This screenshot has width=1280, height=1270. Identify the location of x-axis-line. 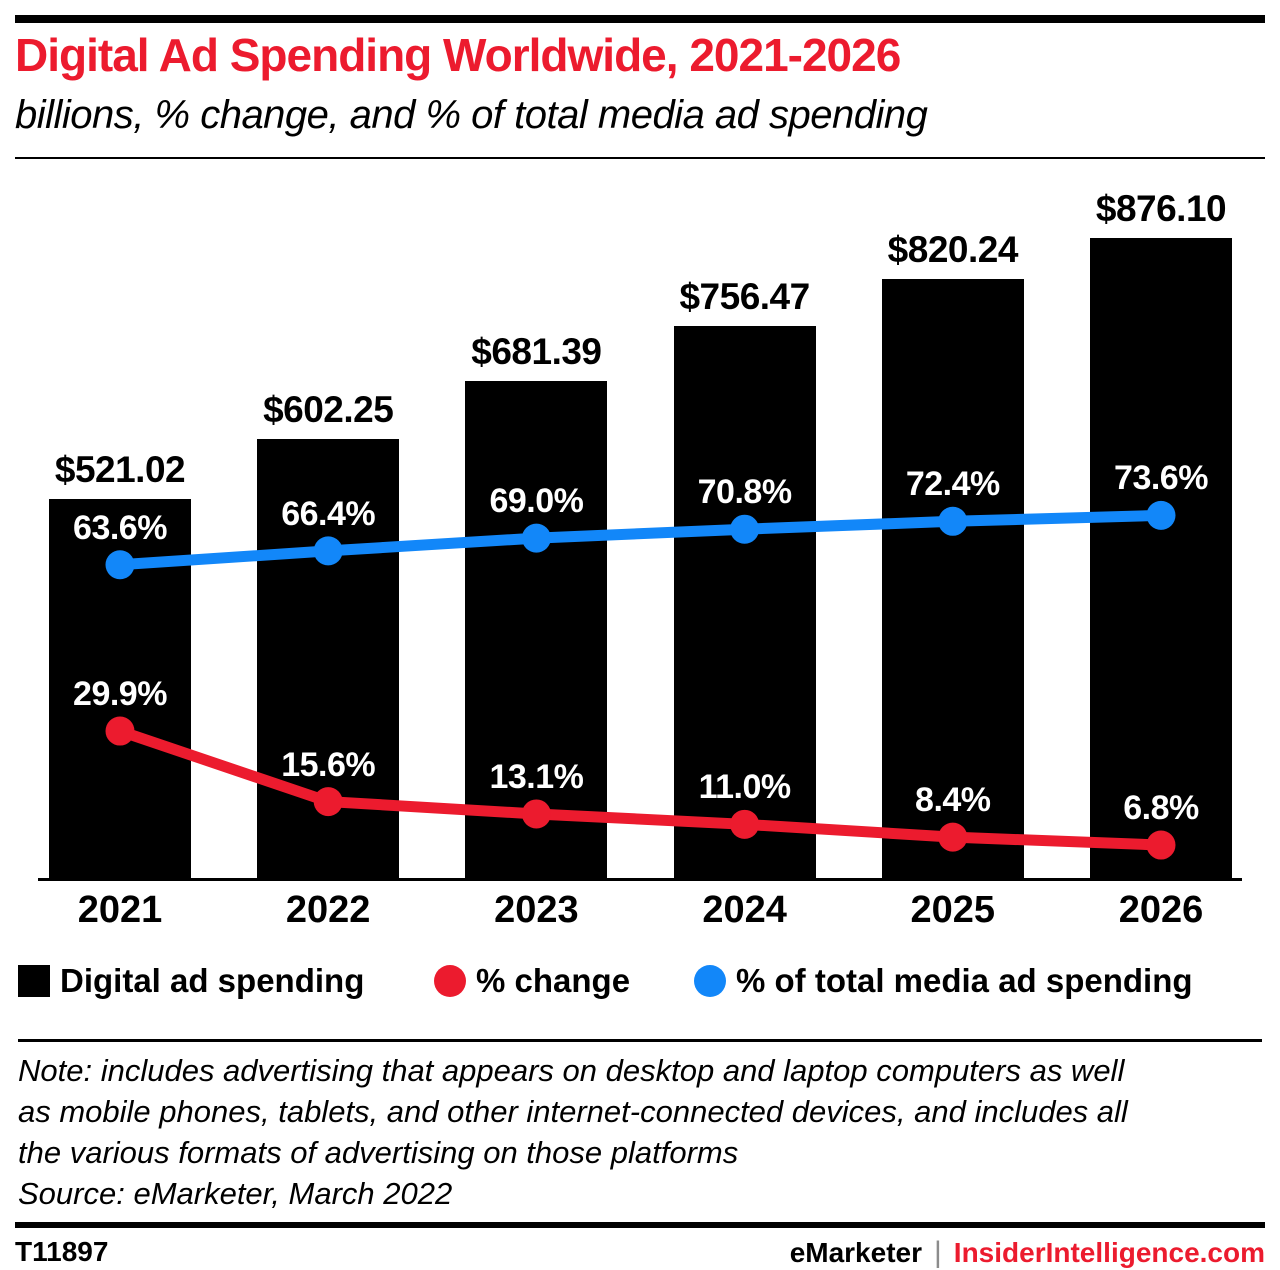
(640, 879).